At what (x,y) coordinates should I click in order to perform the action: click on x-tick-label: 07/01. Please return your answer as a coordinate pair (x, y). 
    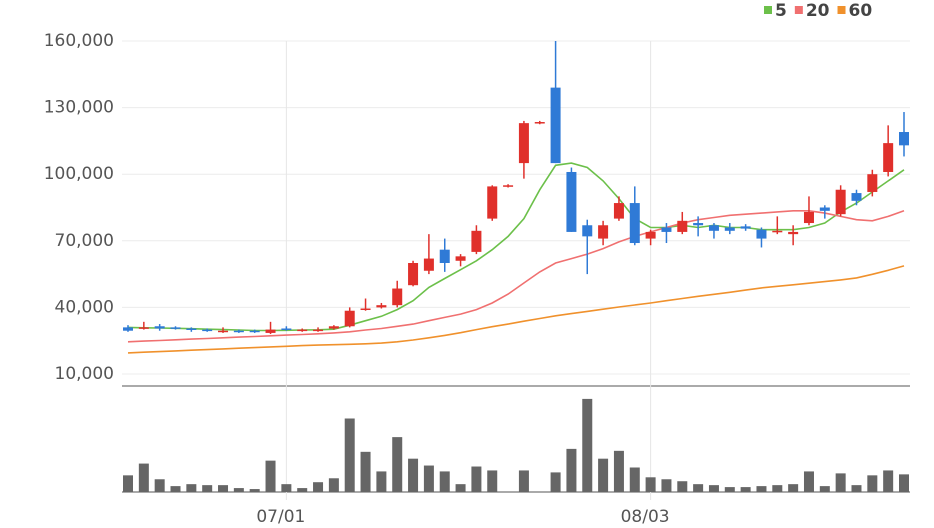
    Looking at the image, I should click on (280, 517).